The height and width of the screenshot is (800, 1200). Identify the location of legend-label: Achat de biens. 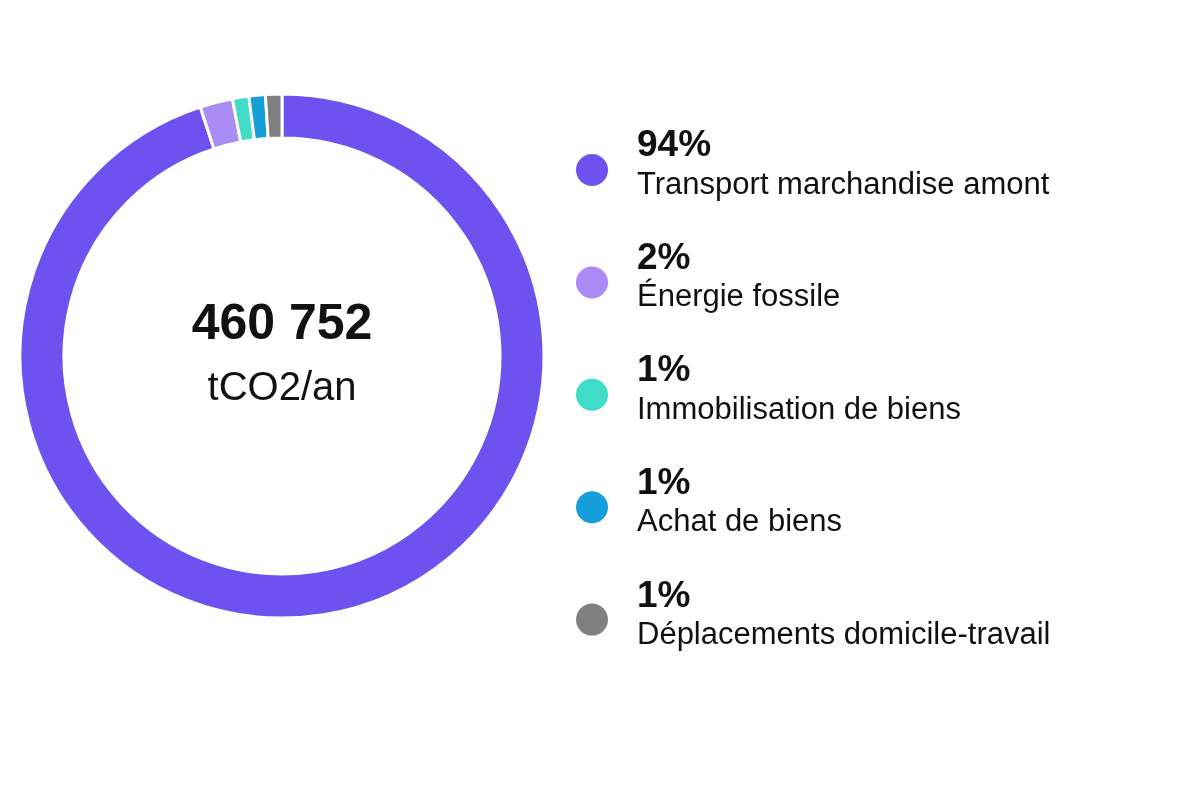
(740, 521).